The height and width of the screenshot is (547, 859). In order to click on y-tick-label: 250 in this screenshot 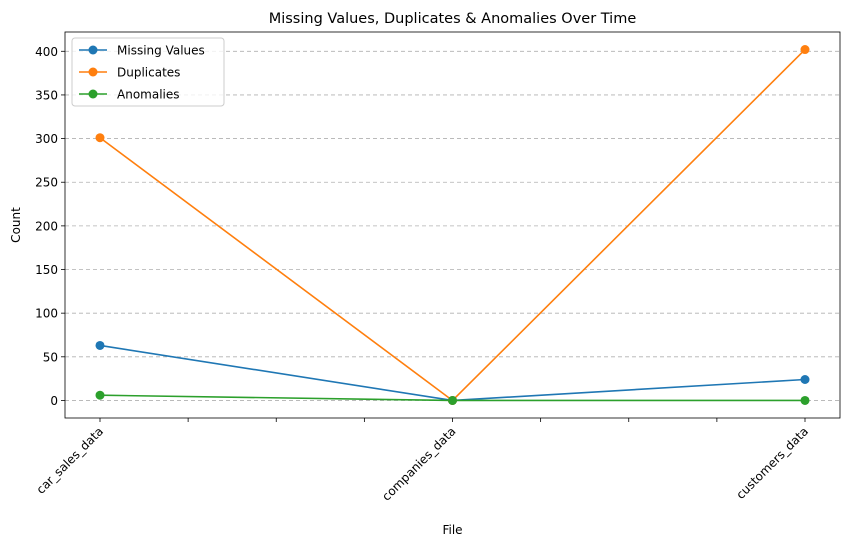, I will do `click(46, 183)`.